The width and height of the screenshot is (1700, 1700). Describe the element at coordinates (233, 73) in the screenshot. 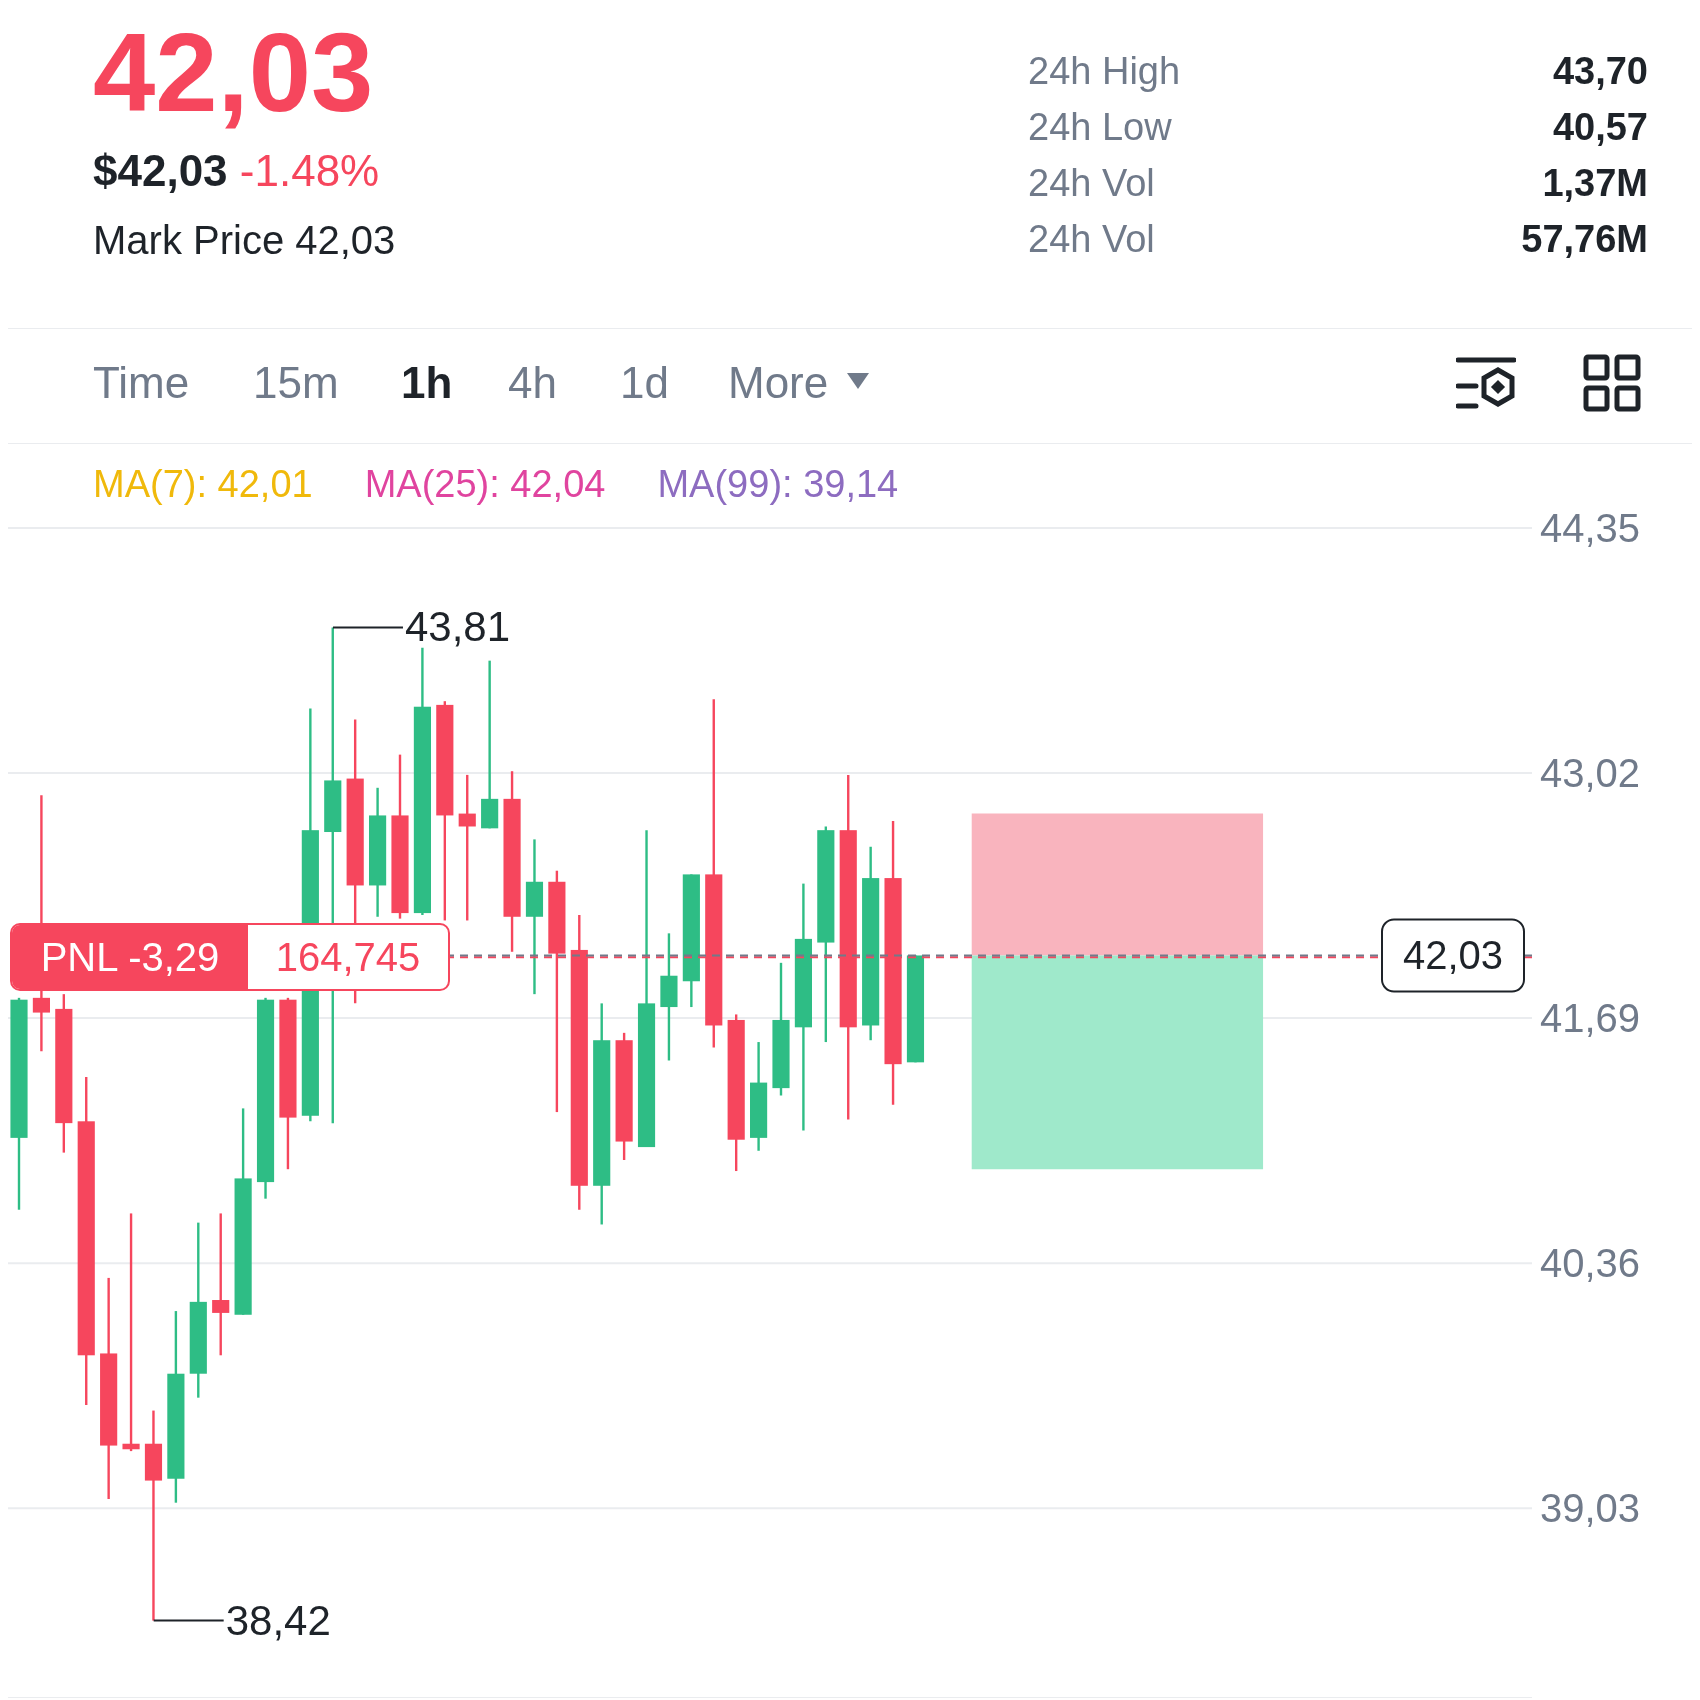

I see `chart-title: 42,03` at that location.